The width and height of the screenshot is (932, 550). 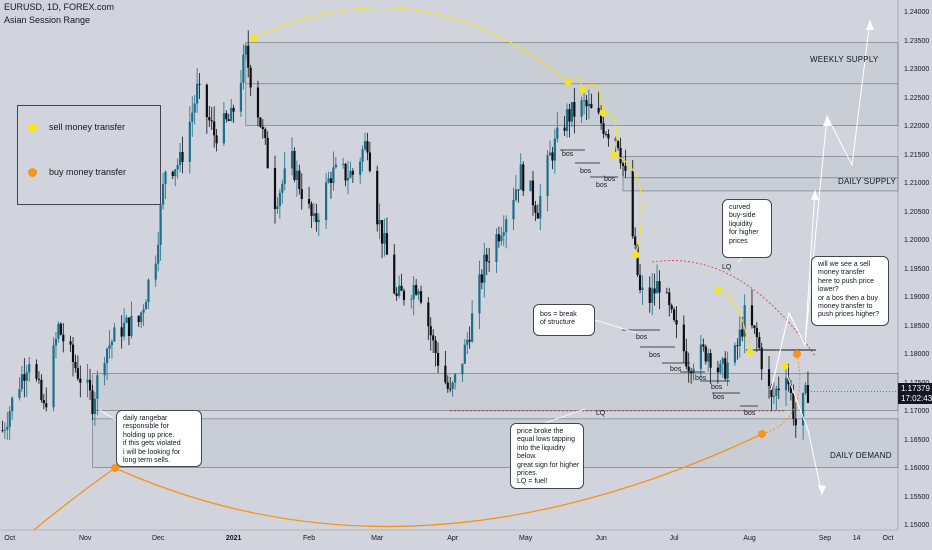 I want to click on note-curved-liquidity: curved buy-side liquidity for higher prices, so click(x=747, y=228).